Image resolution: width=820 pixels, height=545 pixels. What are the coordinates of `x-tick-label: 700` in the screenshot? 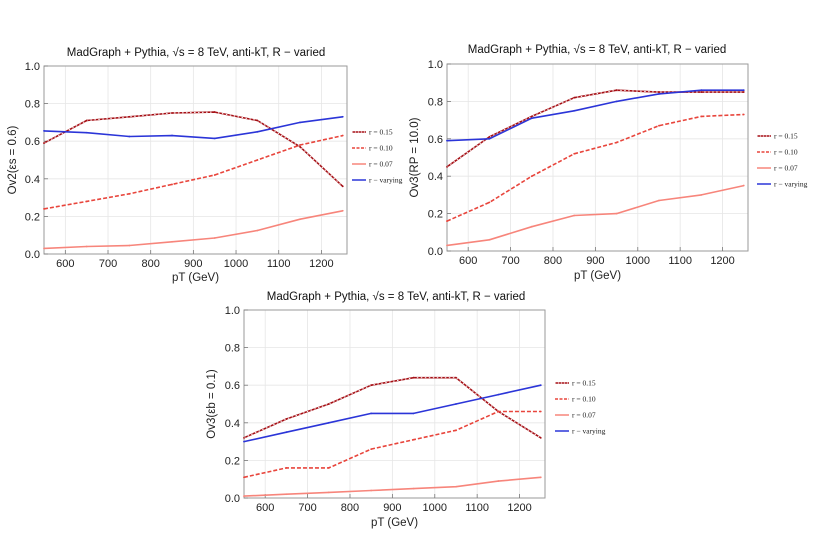 It's located at (510, 261).